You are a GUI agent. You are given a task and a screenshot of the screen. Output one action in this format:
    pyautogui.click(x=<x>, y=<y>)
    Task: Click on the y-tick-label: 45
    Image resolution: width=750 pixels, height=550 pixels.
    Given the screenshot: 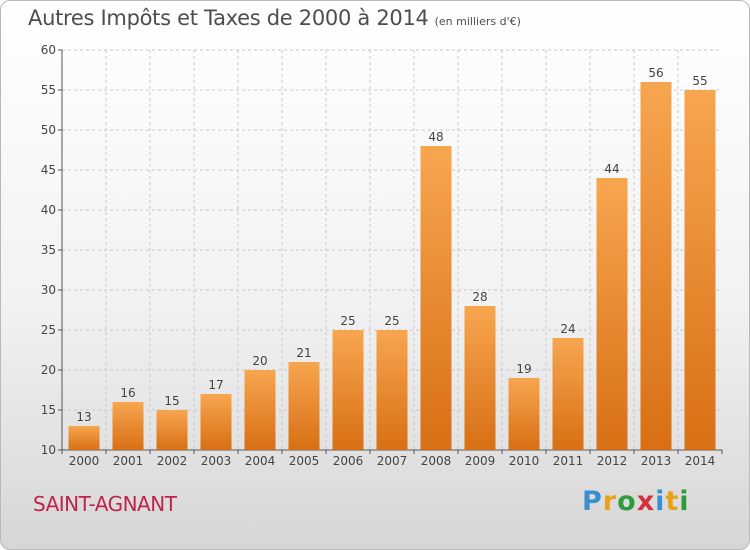 What is the action you would take?
    pyautogui.click(x=48, y=170)
    